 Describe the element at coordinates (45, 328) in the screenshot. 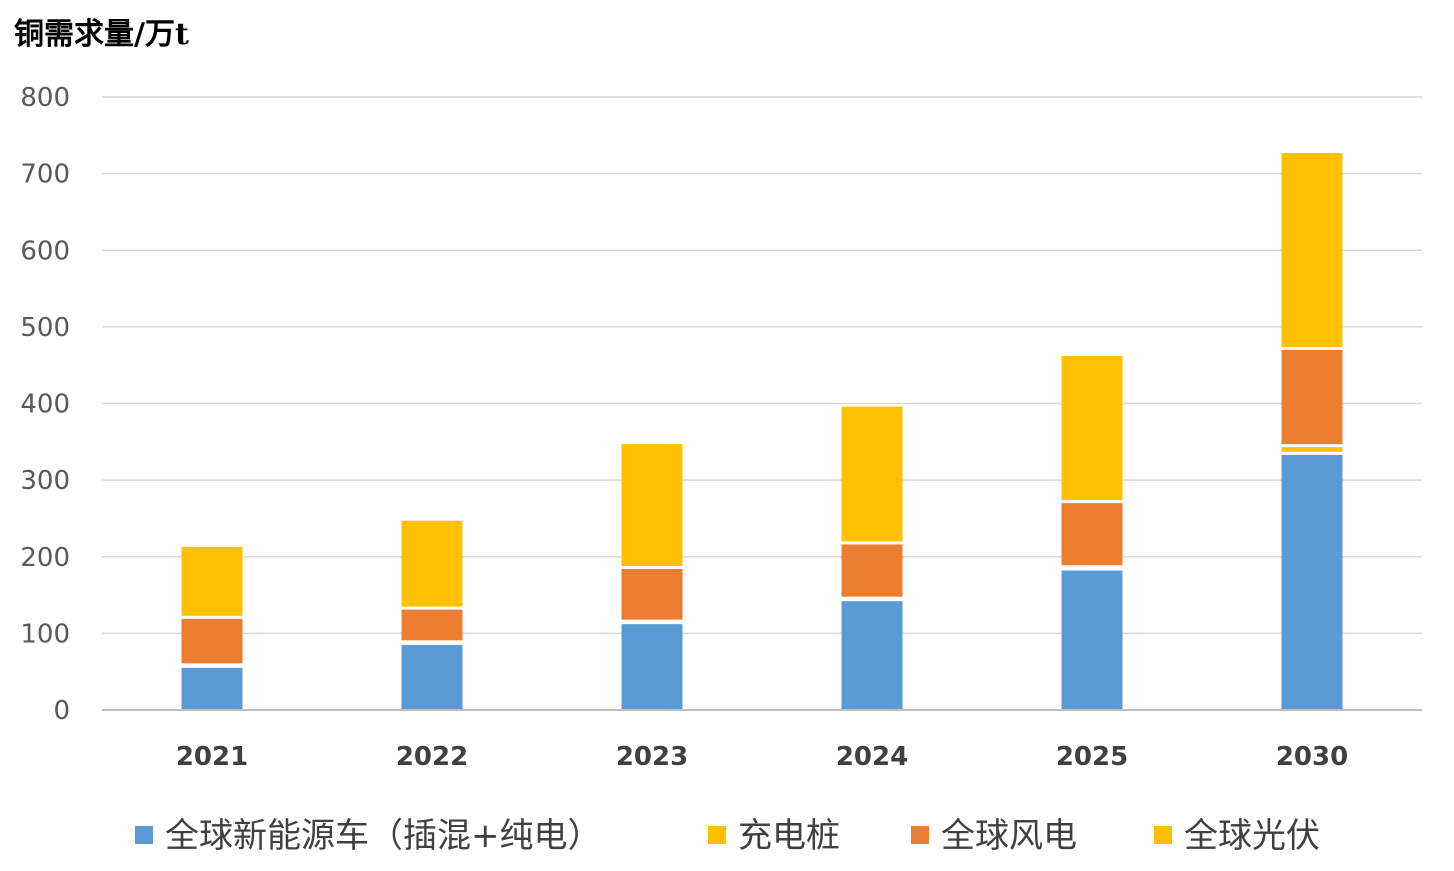

I see `y-tick-label: 500` at that location.